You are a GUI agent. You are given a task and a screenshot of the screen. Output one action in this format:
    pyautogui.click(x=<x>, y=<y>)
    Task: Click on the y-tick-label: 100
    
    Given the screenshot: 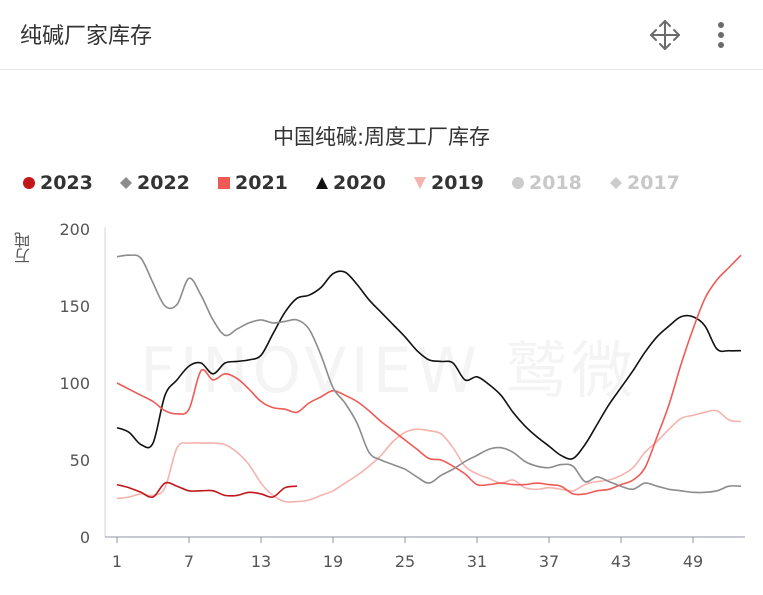 What is the action you would take?
    pyautogui.click(x=74, y=383)
    